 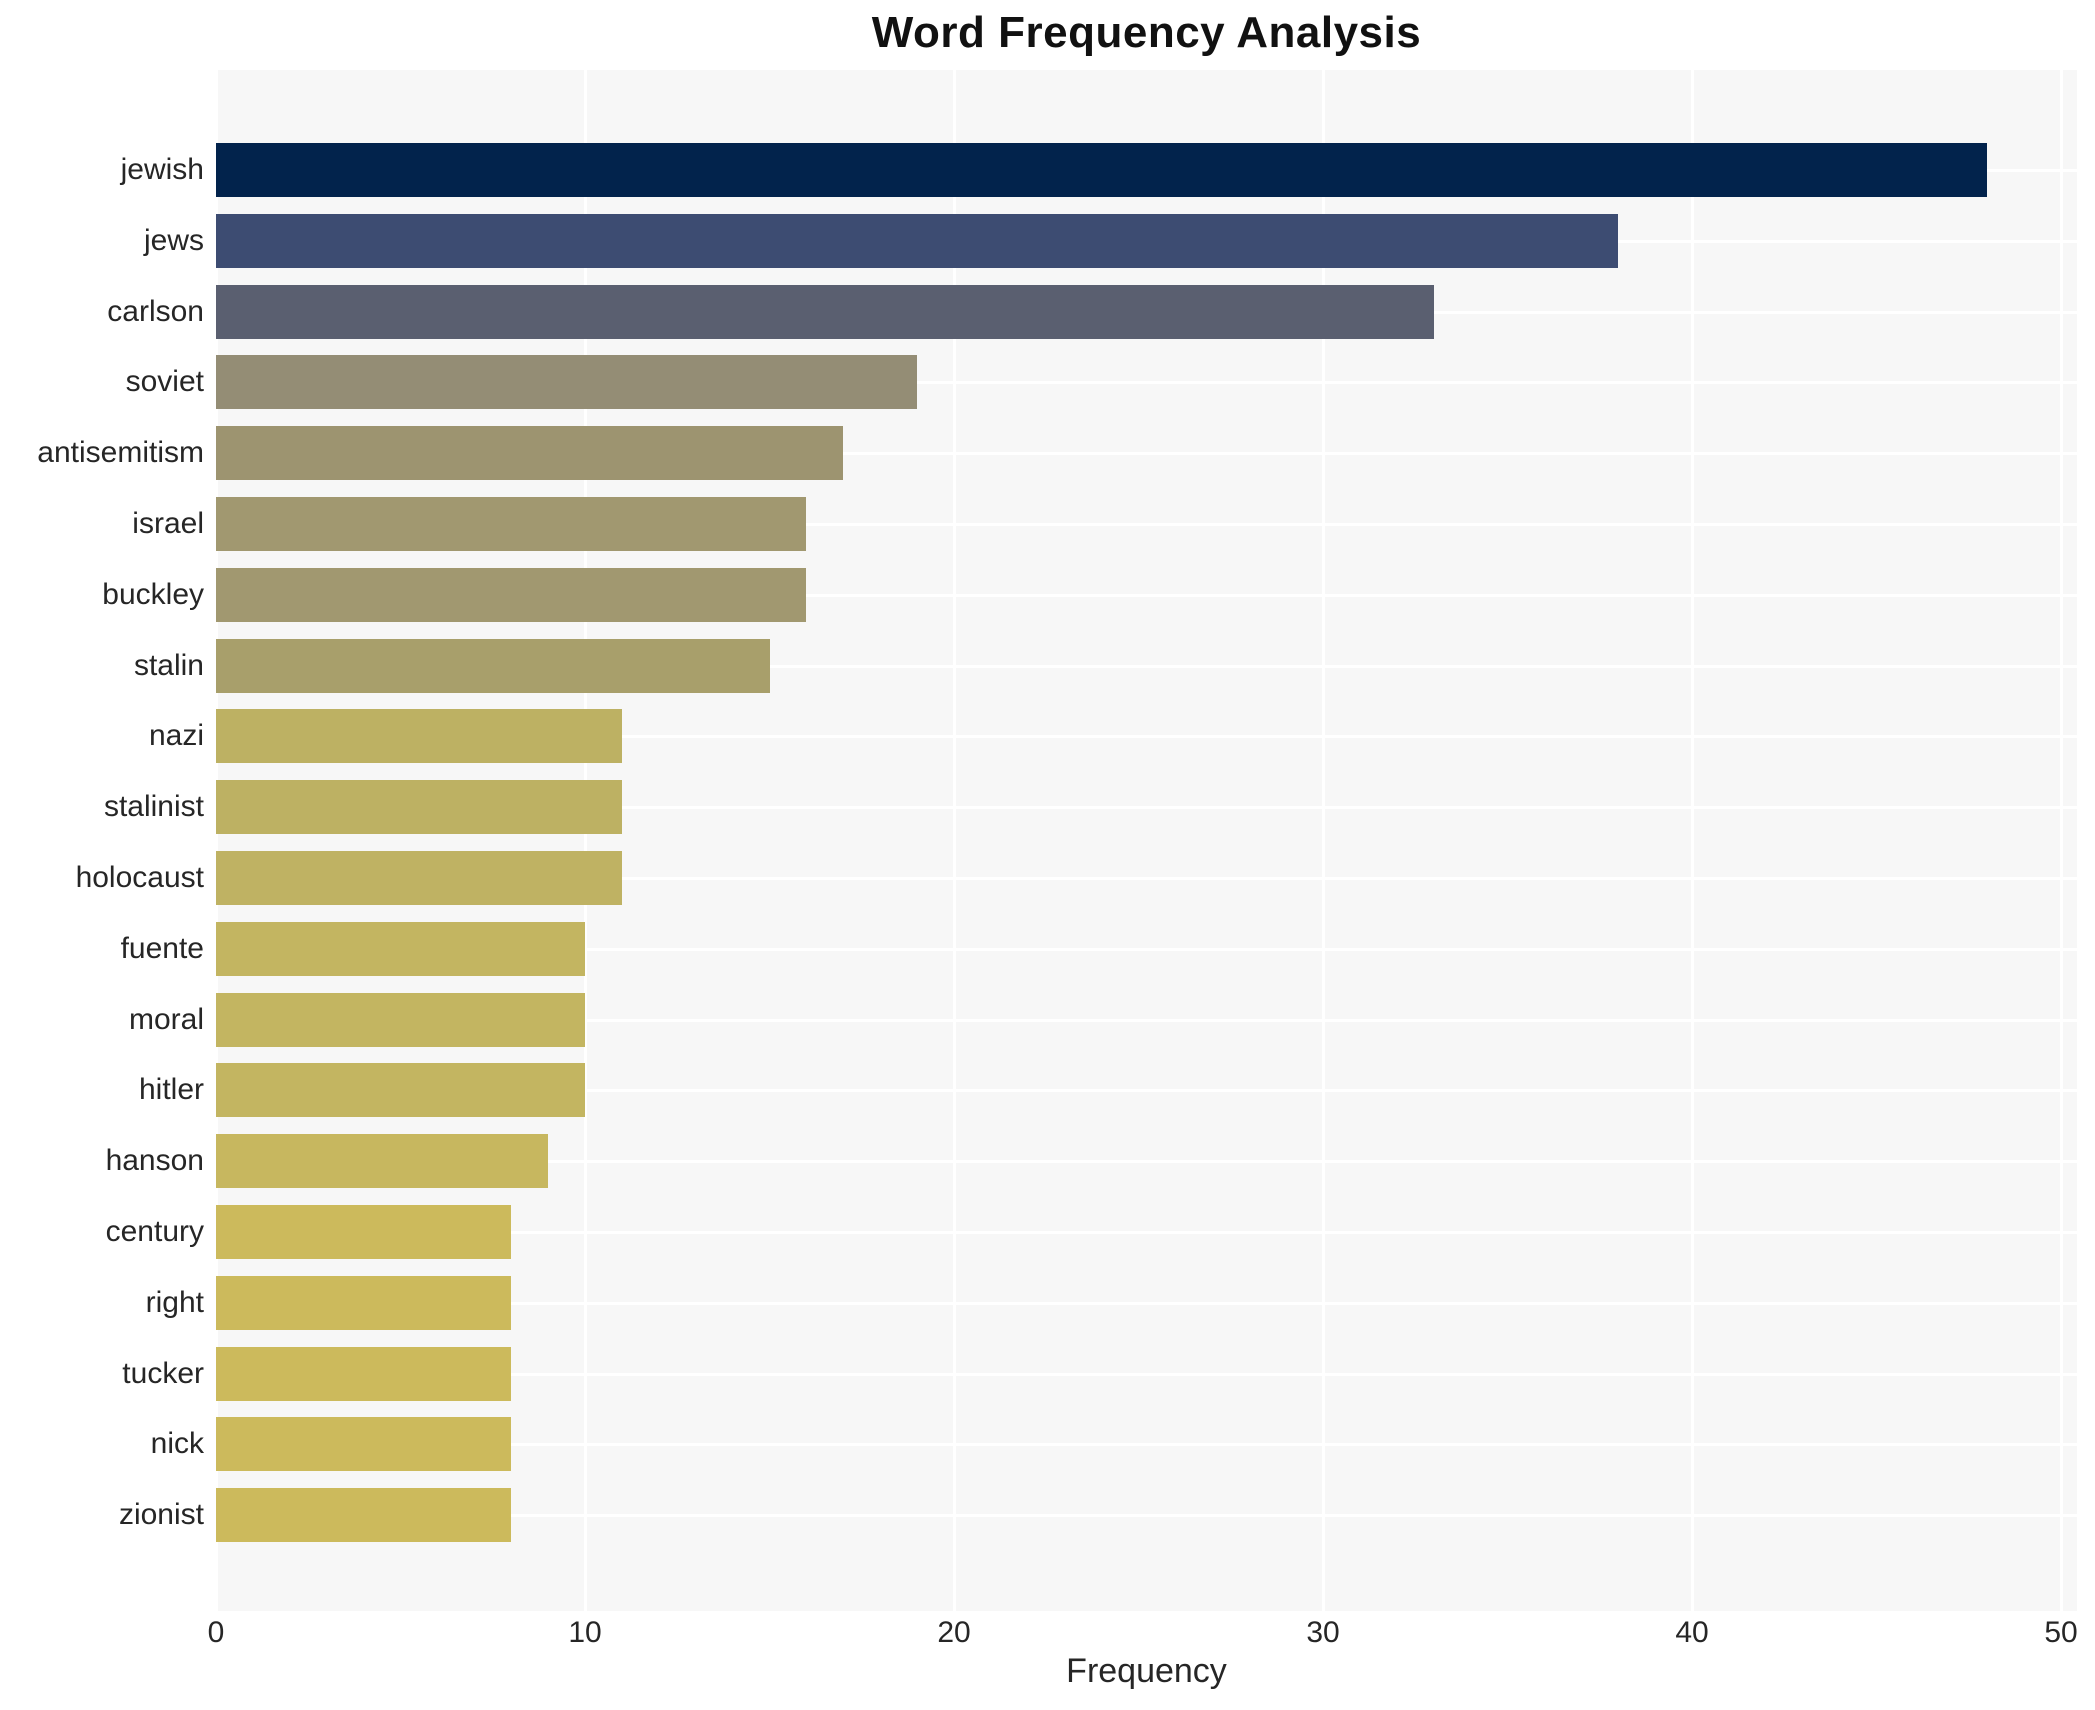 I want to click on y-tick-label-holocaust: holocaust, so click(x=139, y=877).